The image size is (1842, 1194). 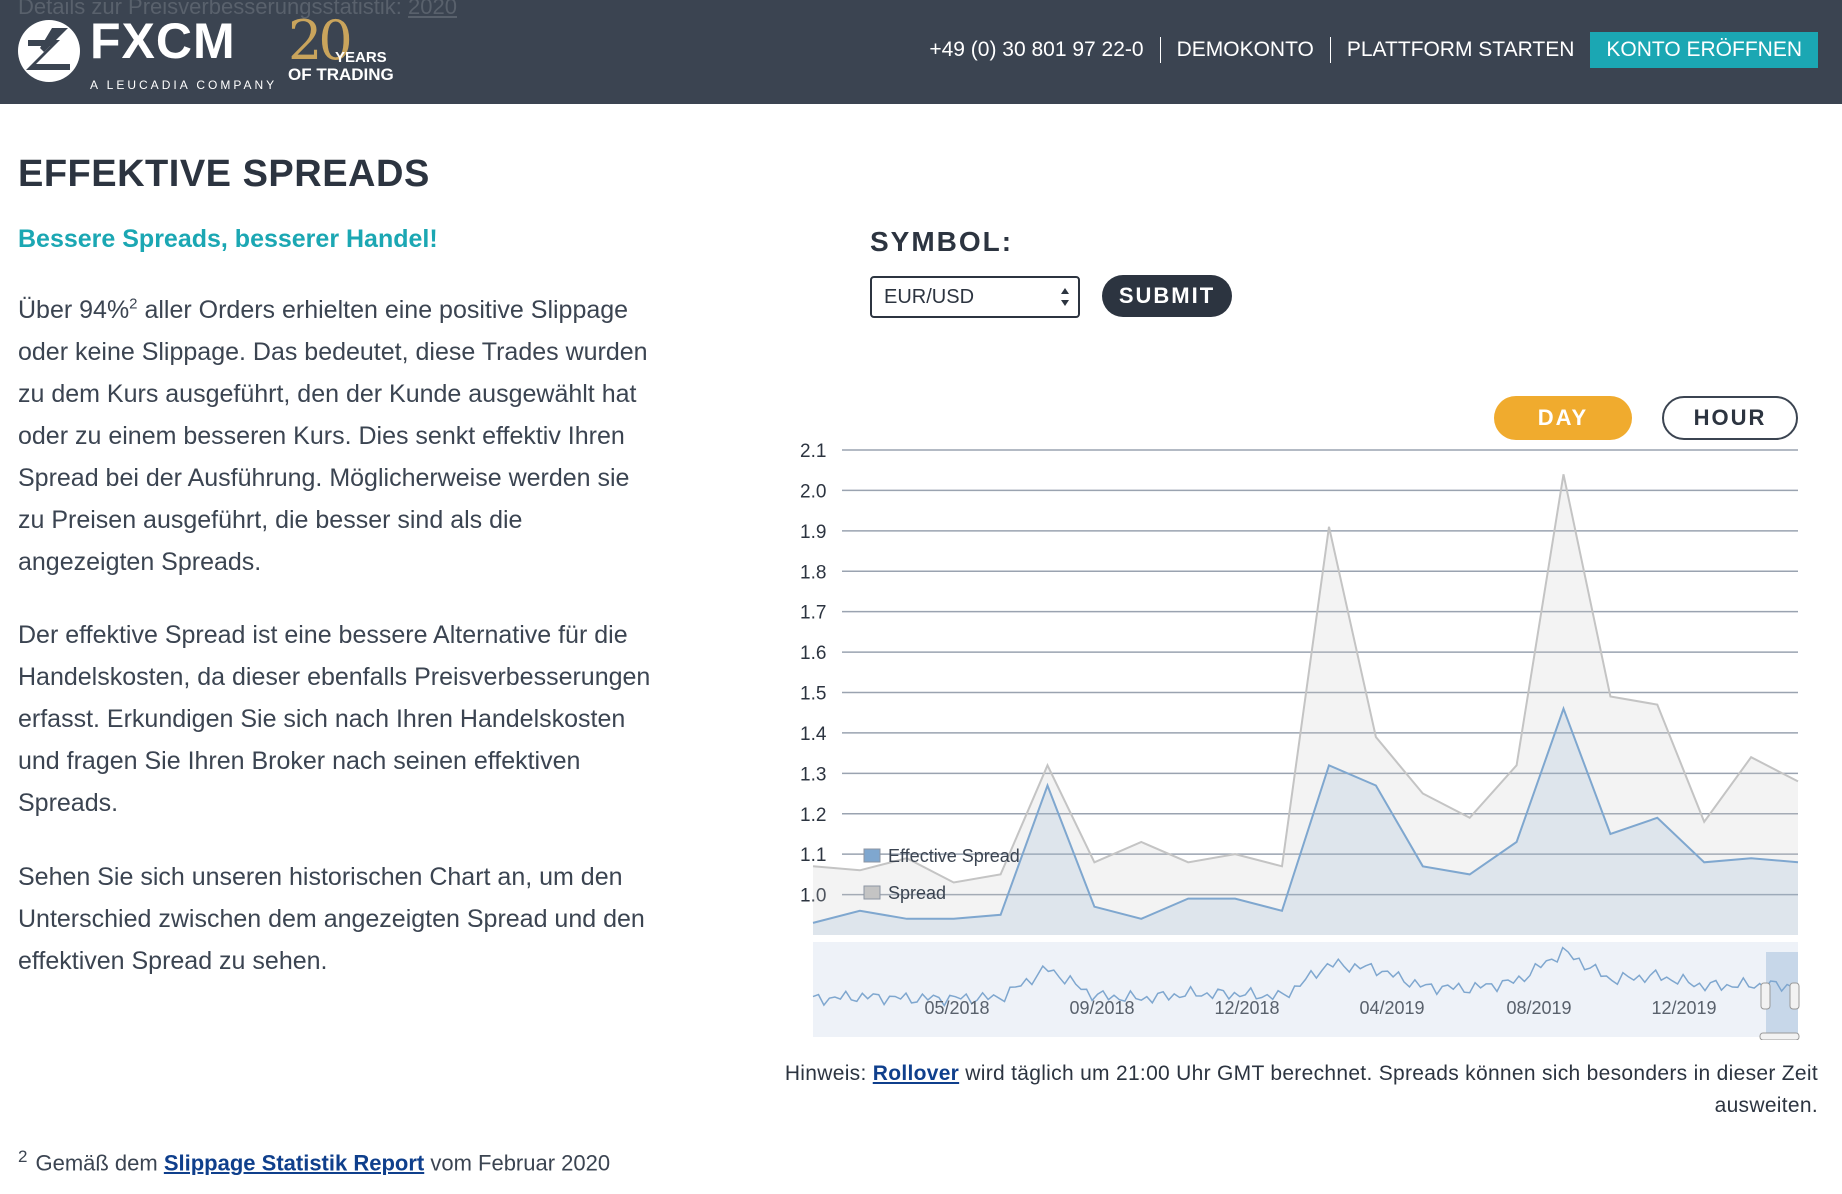 I want to click on logo-wordmark: FXCM A LEUCADIA COMPANY, so click(x=184, y=52).